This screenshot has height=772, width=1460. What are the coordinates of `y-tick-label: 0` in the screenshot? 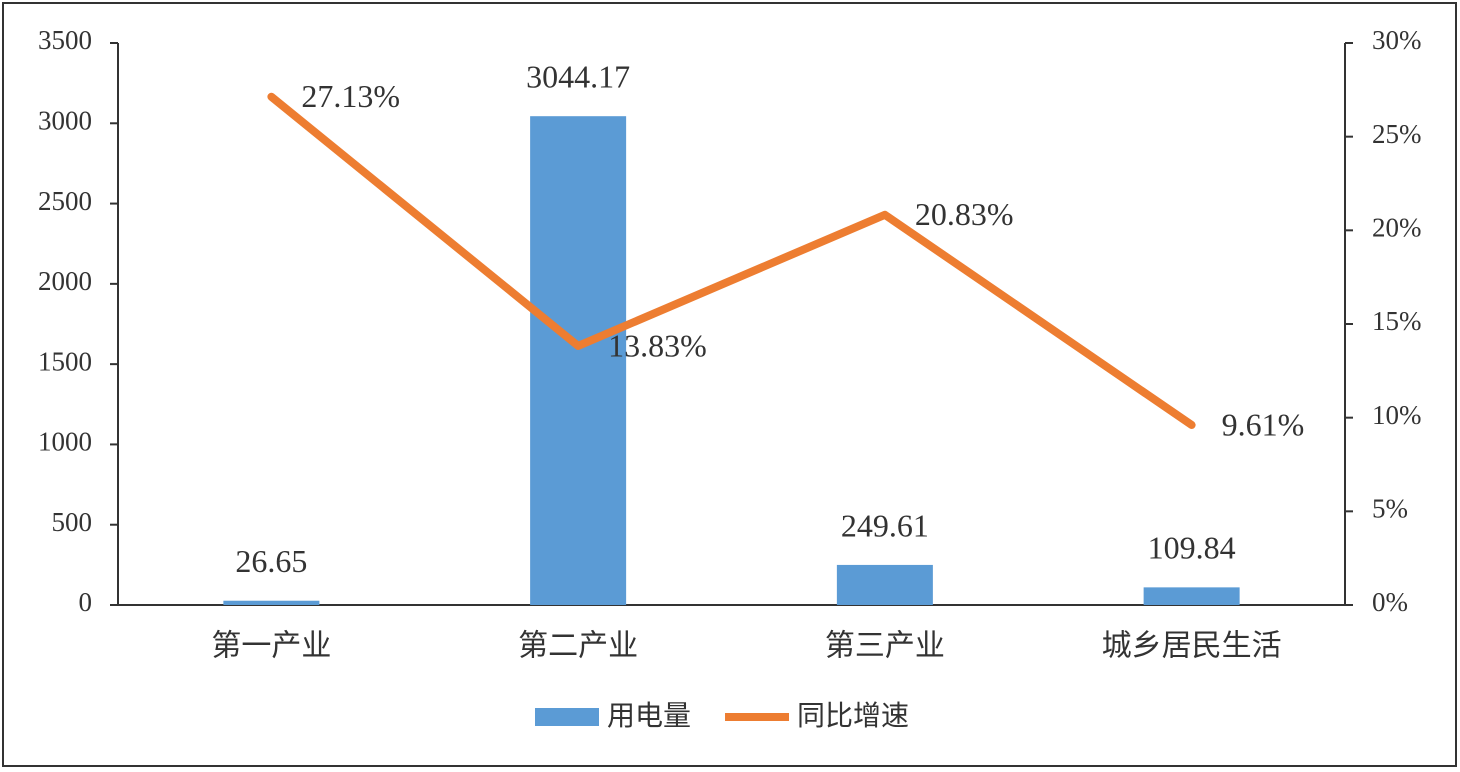 It's located at (86, 602).